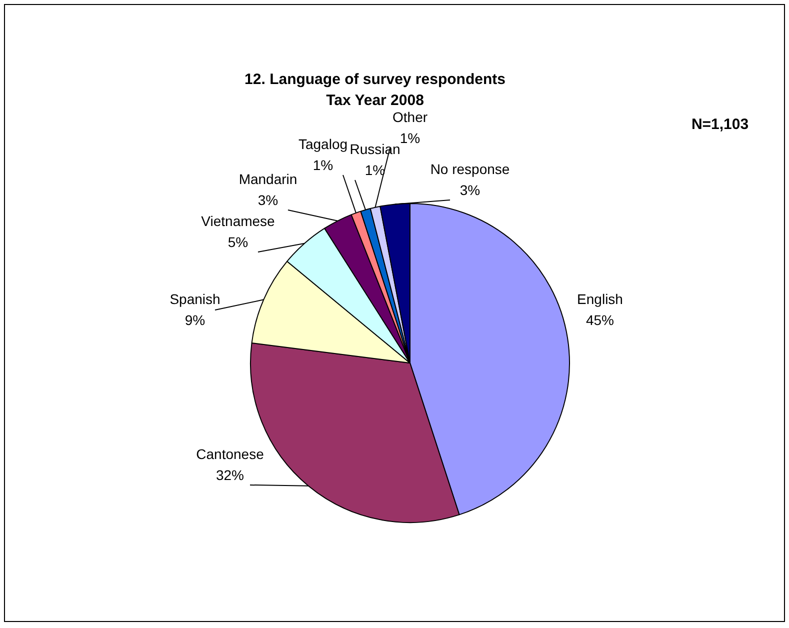 This screenshot has height=628, width=789. What do you see at coordinates (375, 101) in the screenshot?
I see `chart-subtitle: Tax Year 2008` at bounding box center [375, 101].